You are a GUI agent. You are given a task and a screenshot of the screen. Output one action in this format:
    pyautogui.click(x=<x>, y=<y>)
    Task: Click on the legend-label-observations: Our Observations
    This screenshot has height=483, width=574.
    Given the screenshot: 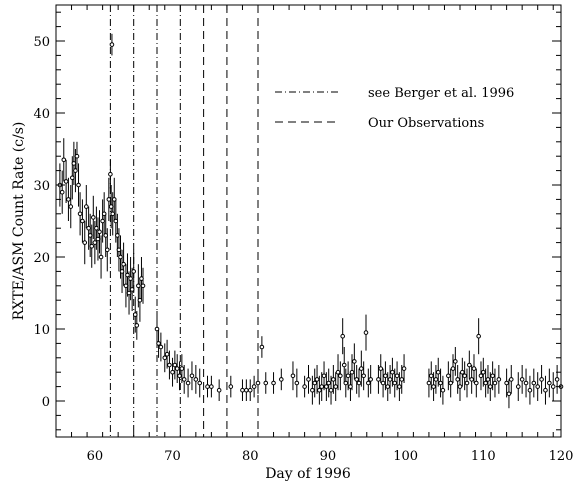 What is the action you would take?
    pyautogui.click(x=426, y=123)
    